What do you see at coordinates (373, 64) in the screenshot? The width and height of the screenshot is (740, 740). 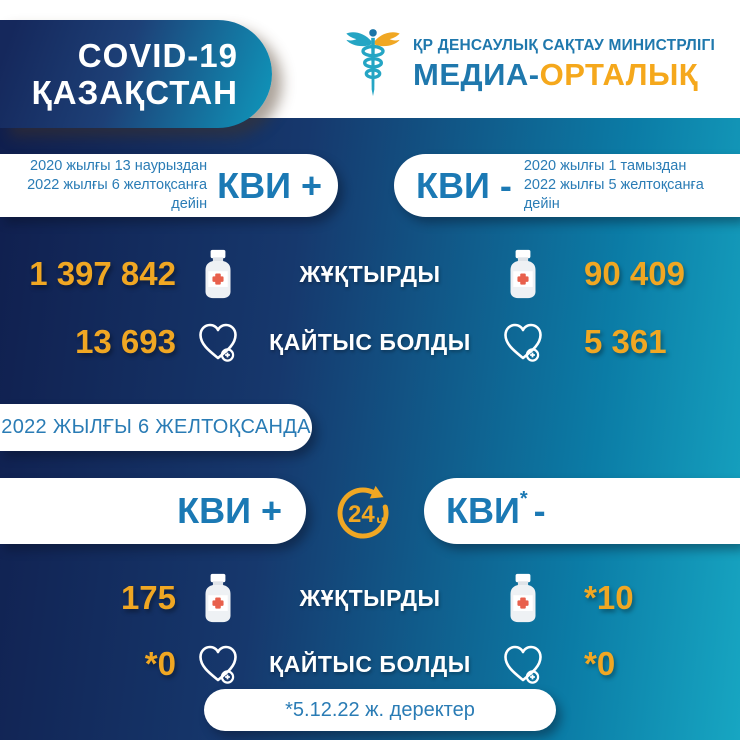 I see `caduceus-icon` at bounding box center [373, 64].